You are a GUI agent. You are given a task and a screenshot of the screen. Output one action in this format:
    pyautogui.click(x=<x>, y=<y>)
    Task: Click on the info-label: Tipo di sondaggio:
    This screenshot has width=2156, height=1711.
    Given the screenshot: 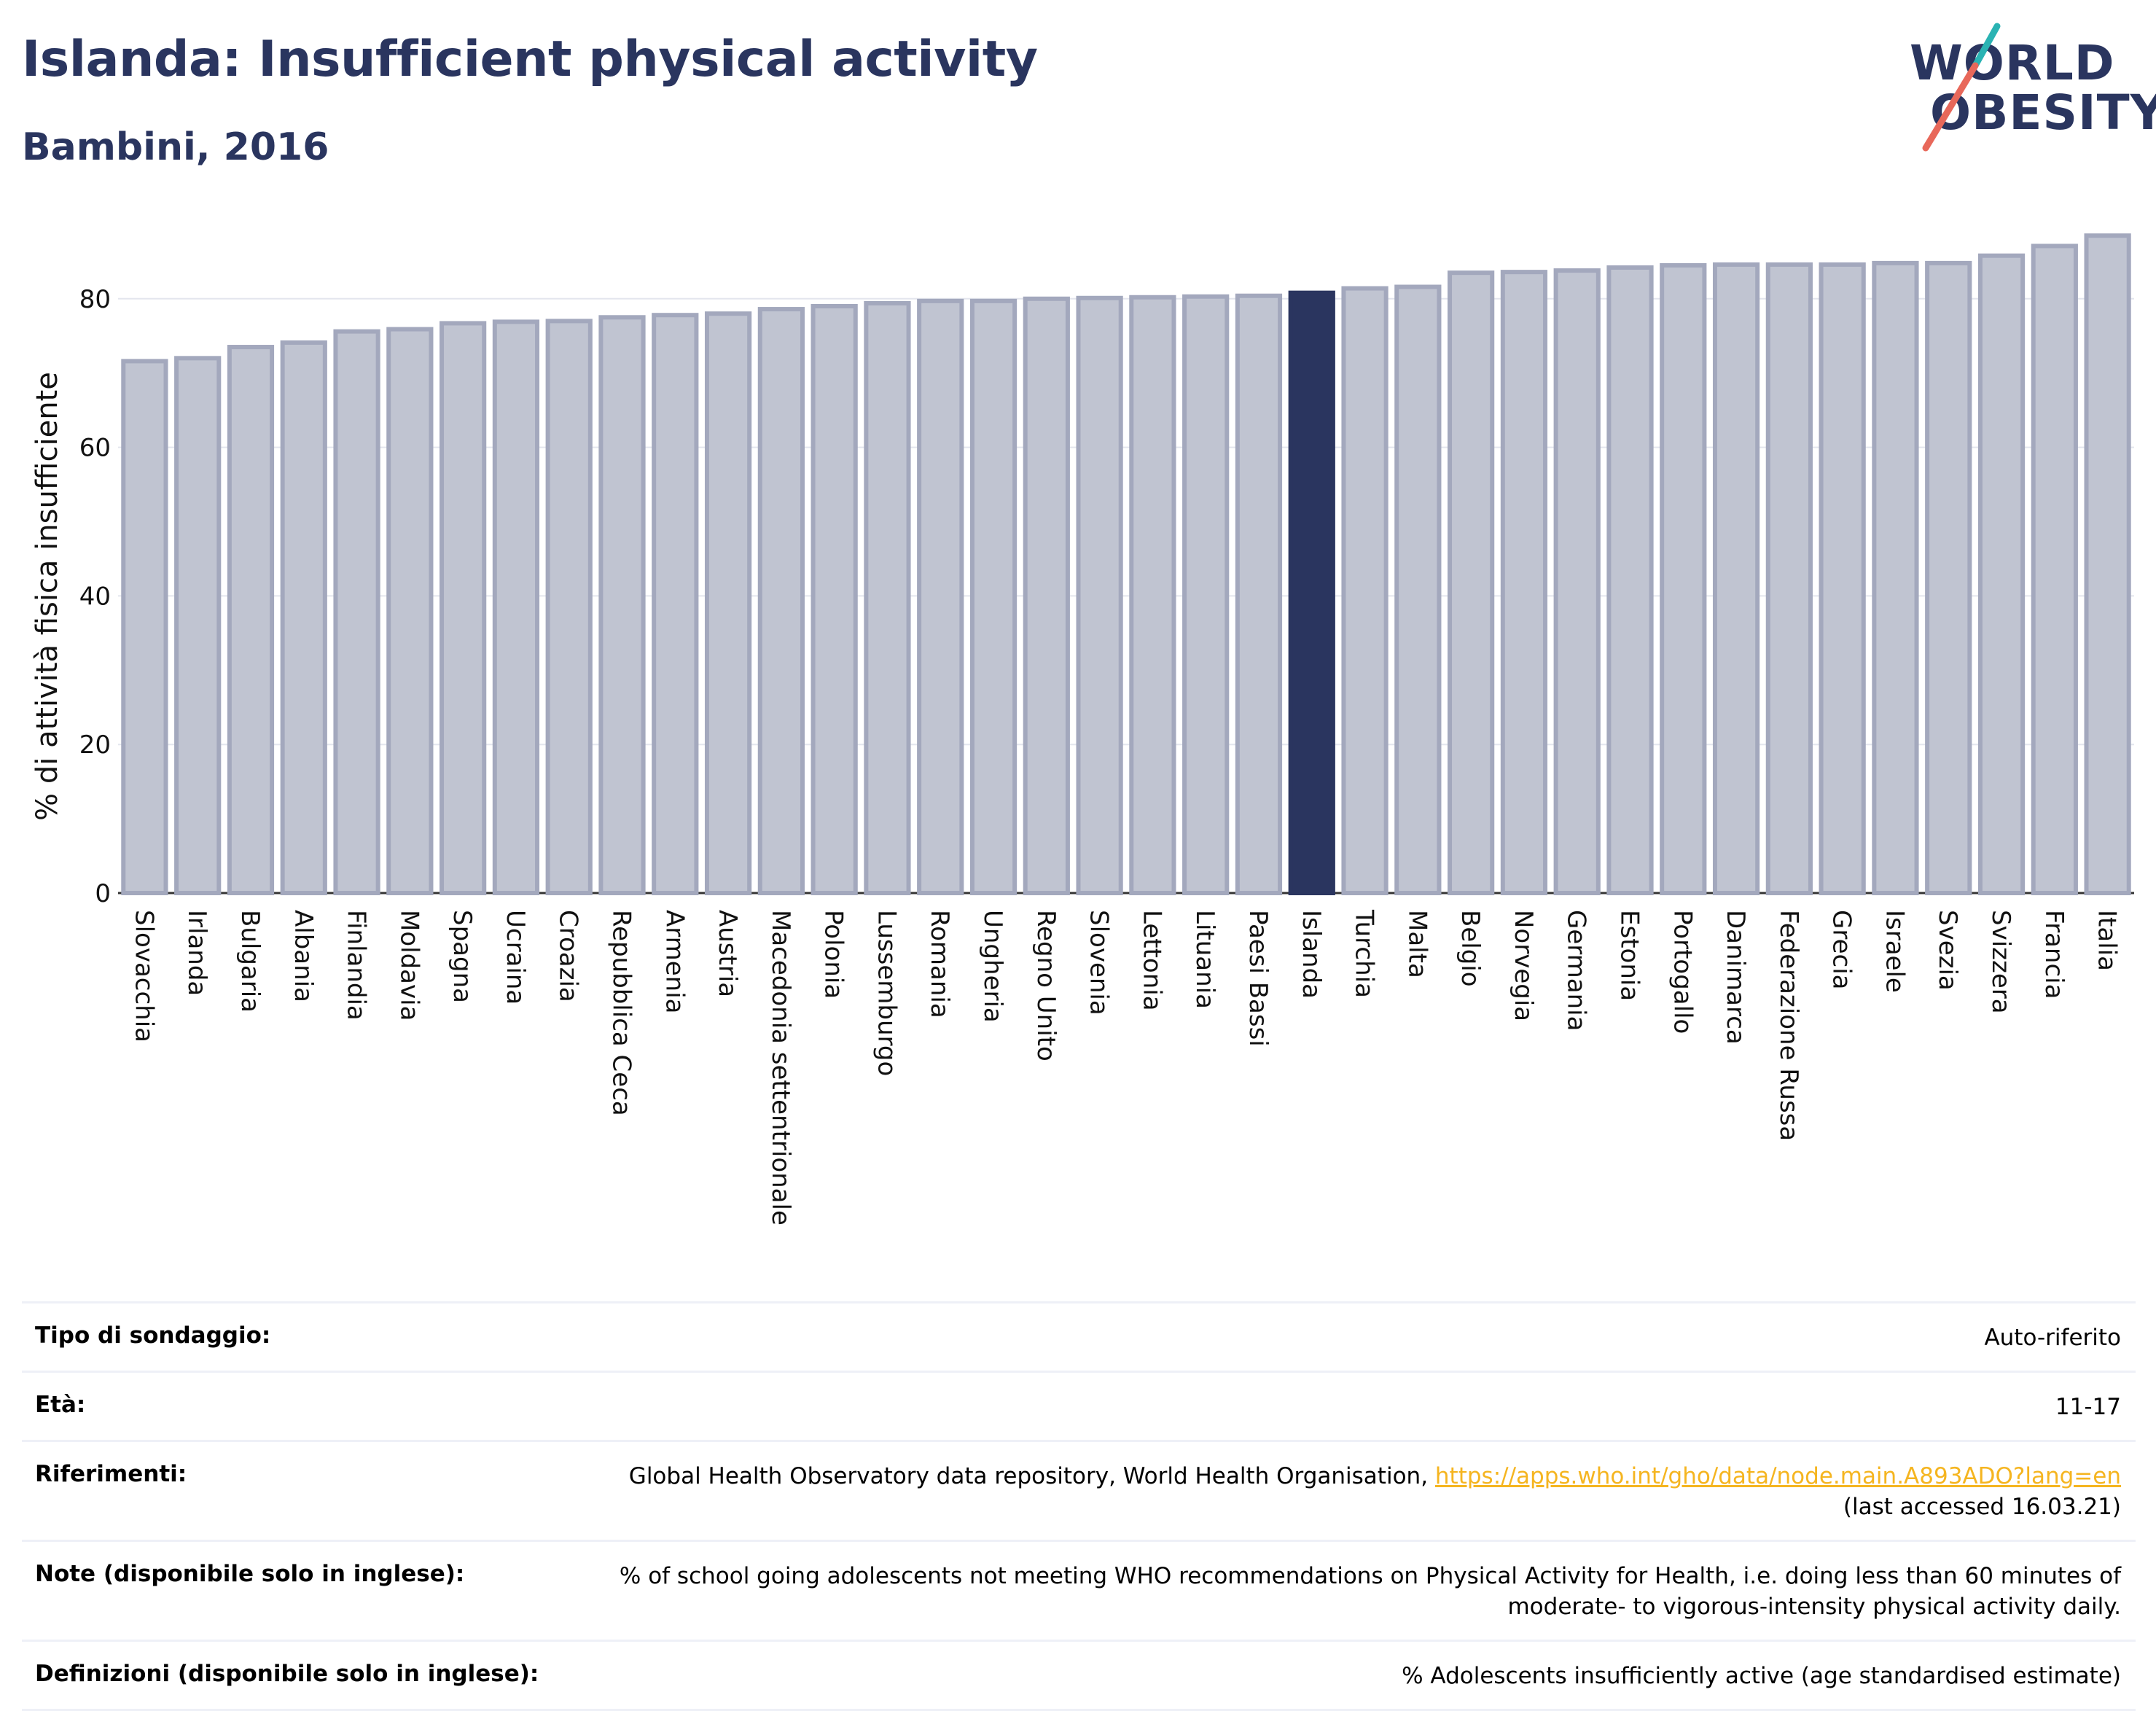 What is the action you would take?
    pyautogui.click(x=153, y=1335)
    